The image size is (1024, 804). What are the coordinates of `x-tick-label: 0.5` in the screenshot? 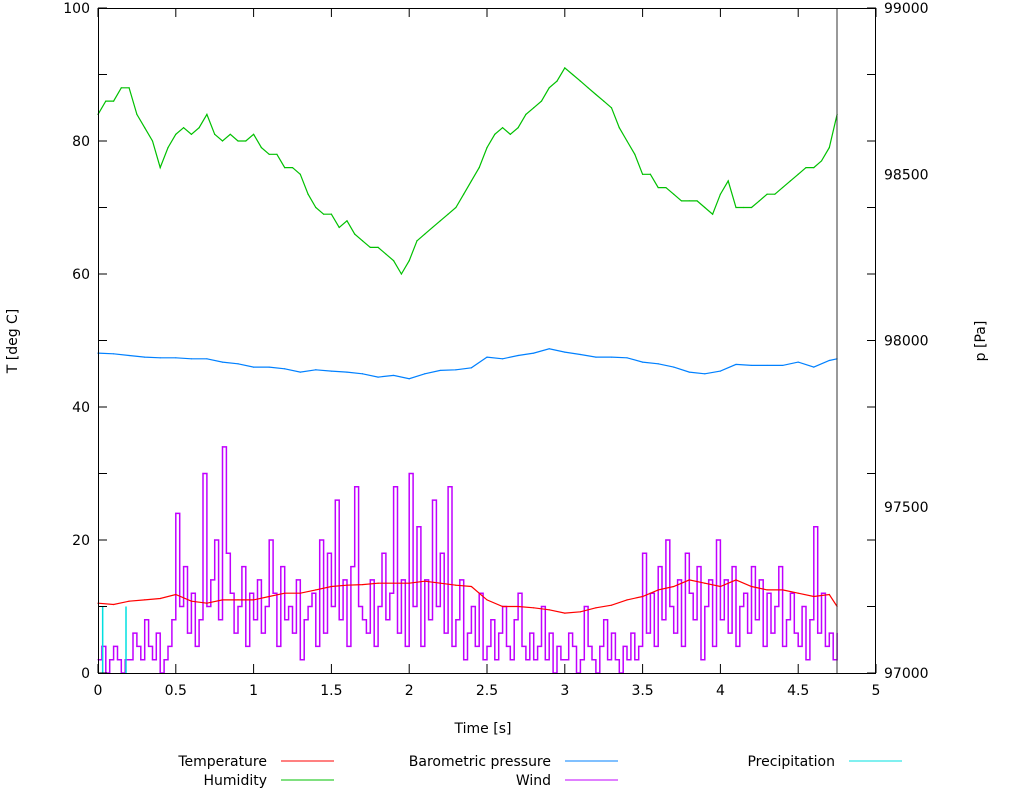 It's located at (176, 691).